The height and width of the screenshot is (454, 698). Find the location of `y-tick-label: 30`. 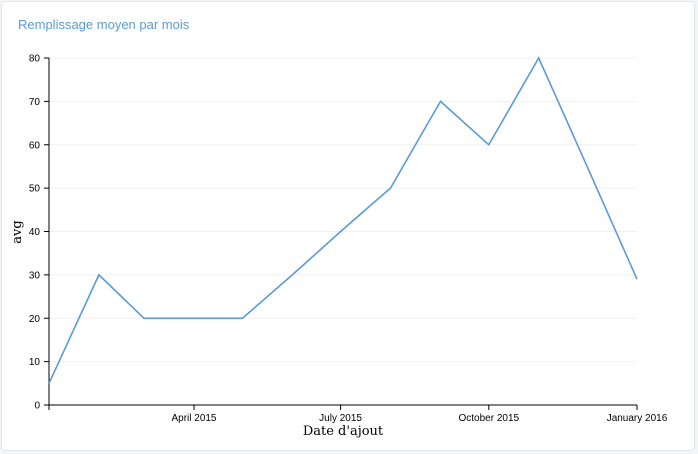

y-tick-label: 30 is located at coordinates (35, 275).